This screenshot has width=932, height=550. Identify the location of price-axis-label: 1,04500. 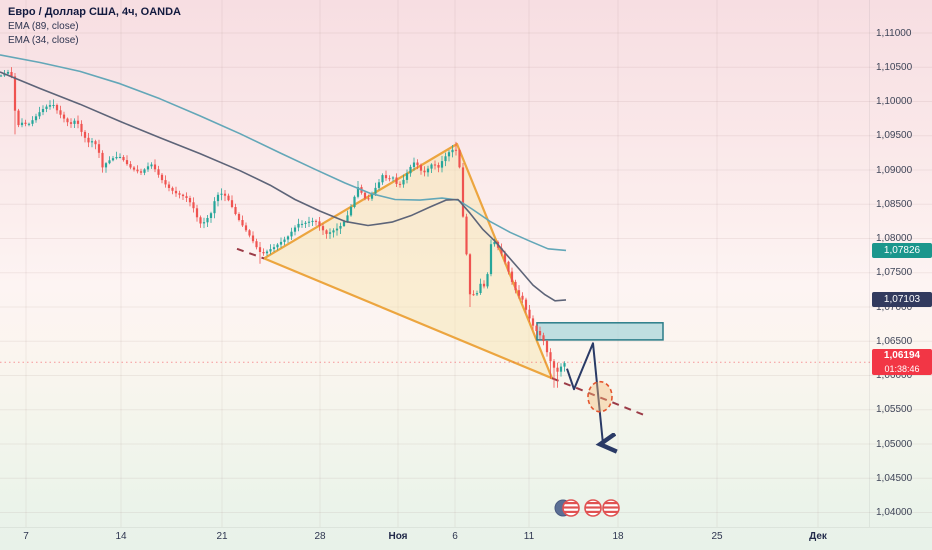
(894, 478).